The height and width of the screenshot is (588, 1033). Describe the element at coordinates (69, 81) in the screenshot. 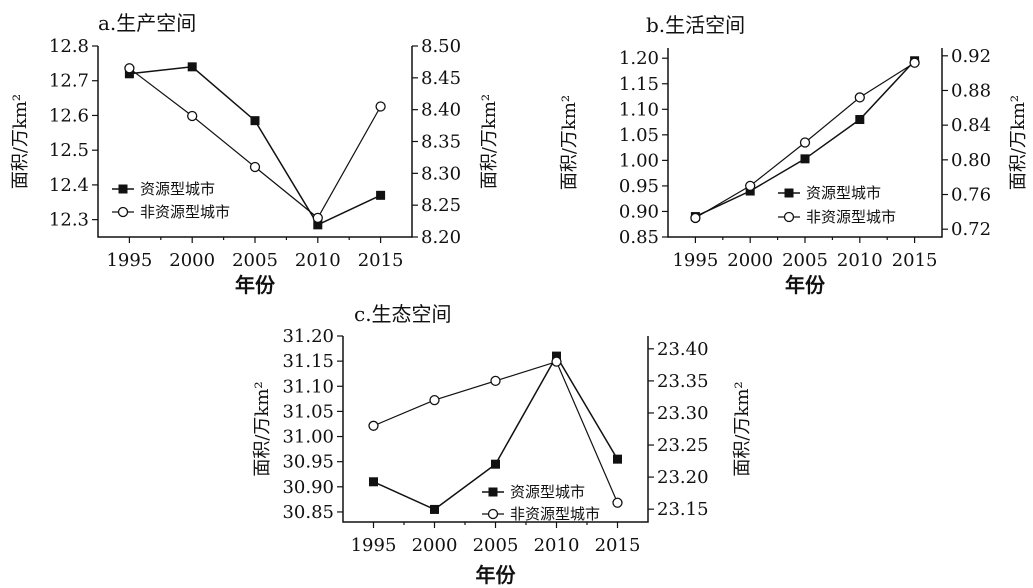

I see `y-left-tick-label: 12.7` at that location.